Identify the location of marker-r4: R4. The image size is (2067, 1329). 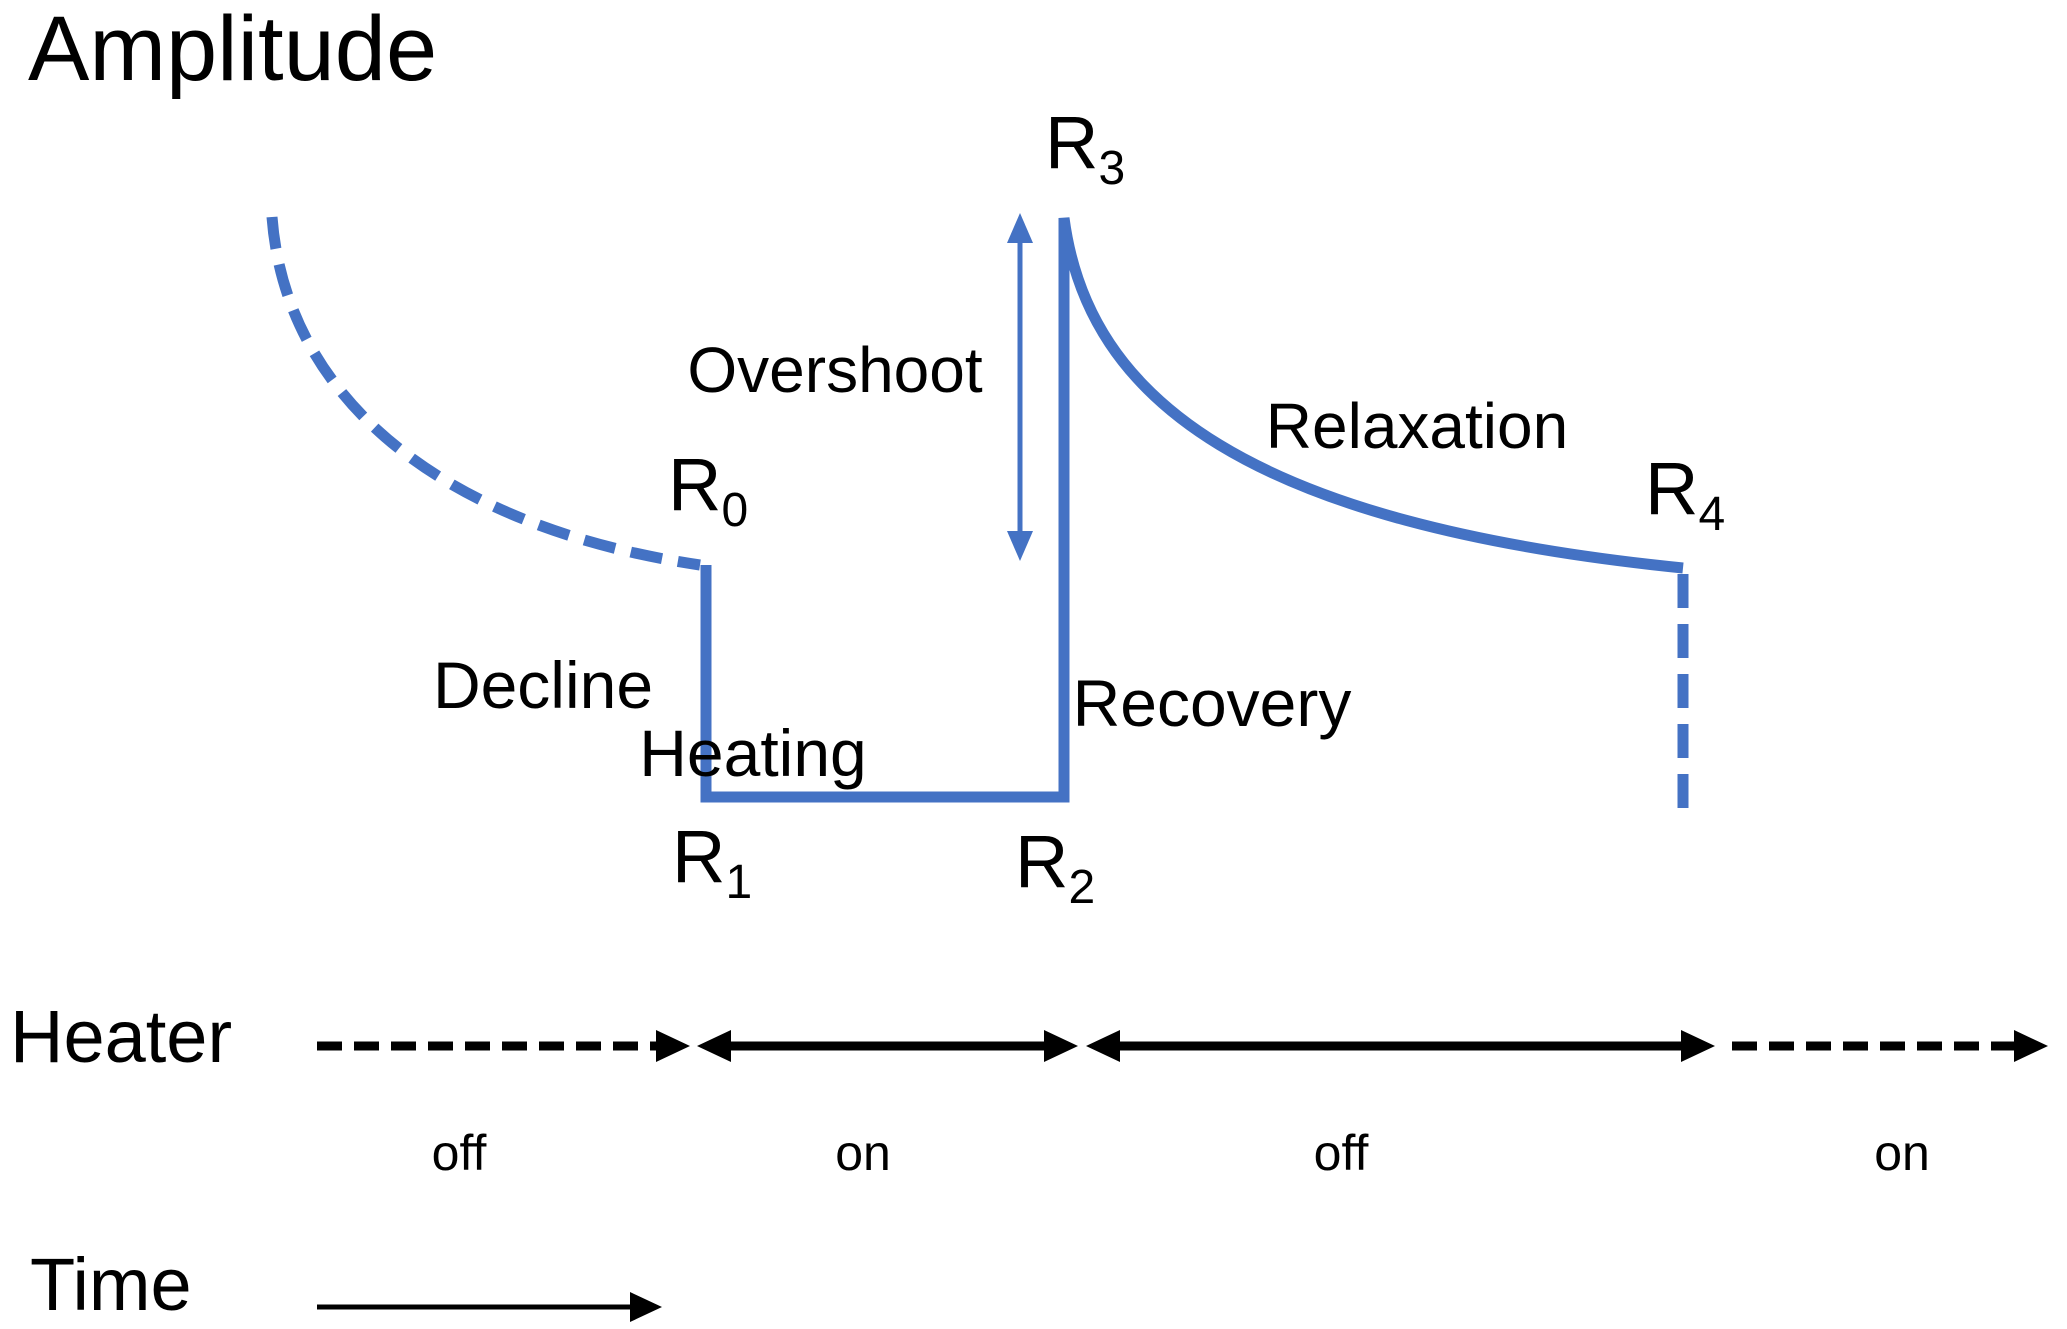
(1685, 494).